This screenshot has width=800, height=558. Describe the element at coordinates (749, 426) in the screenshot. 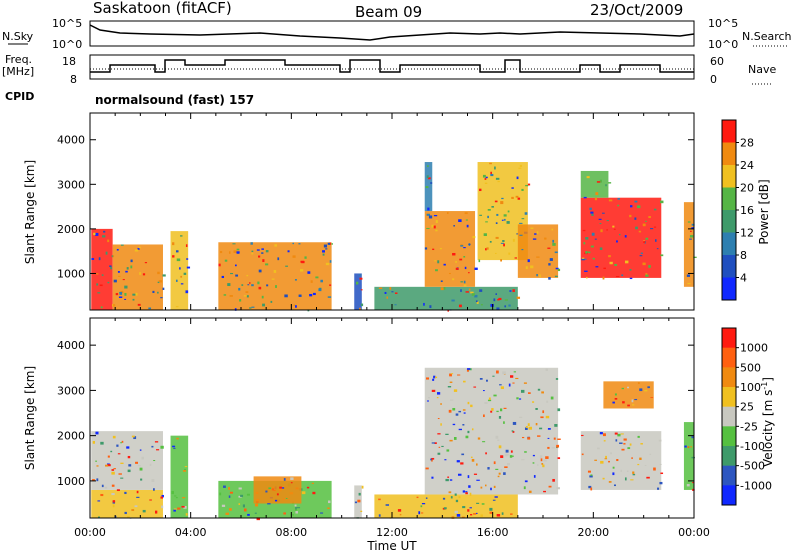

I see `colorbar-tick-label: -25` at that location.